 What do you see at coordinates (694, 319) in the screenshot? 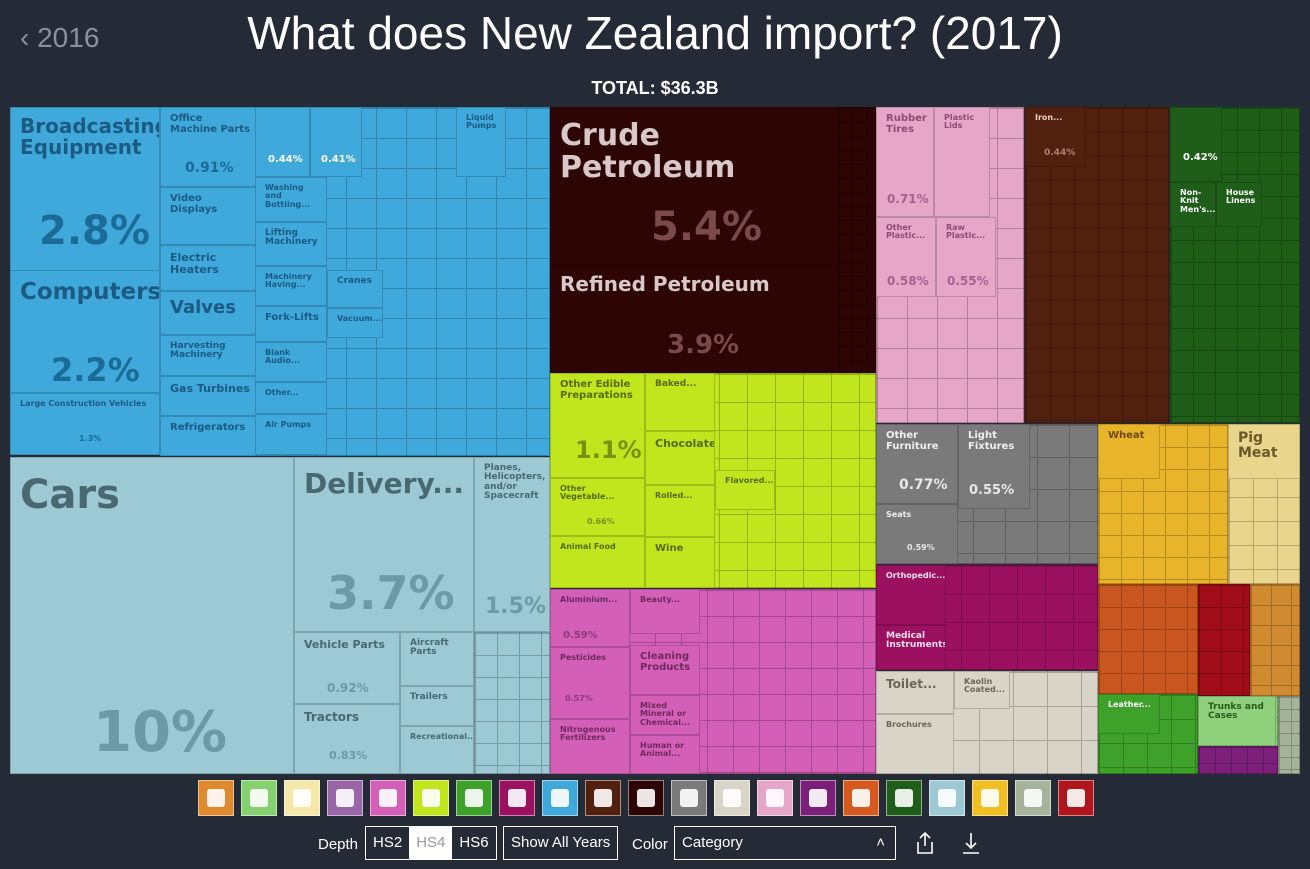
I see `treemap-cell-refined-petroleum: Refined Petroleum 3.9%` at bounding box center [694, 319].